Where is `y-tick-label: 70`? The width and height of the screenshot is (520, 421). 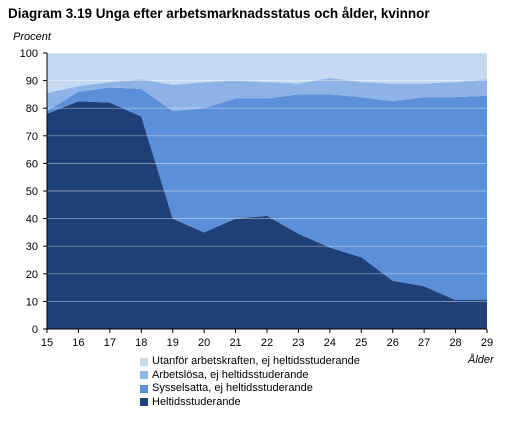 y-tick-label: 70 is located at coordinates (32, 137).